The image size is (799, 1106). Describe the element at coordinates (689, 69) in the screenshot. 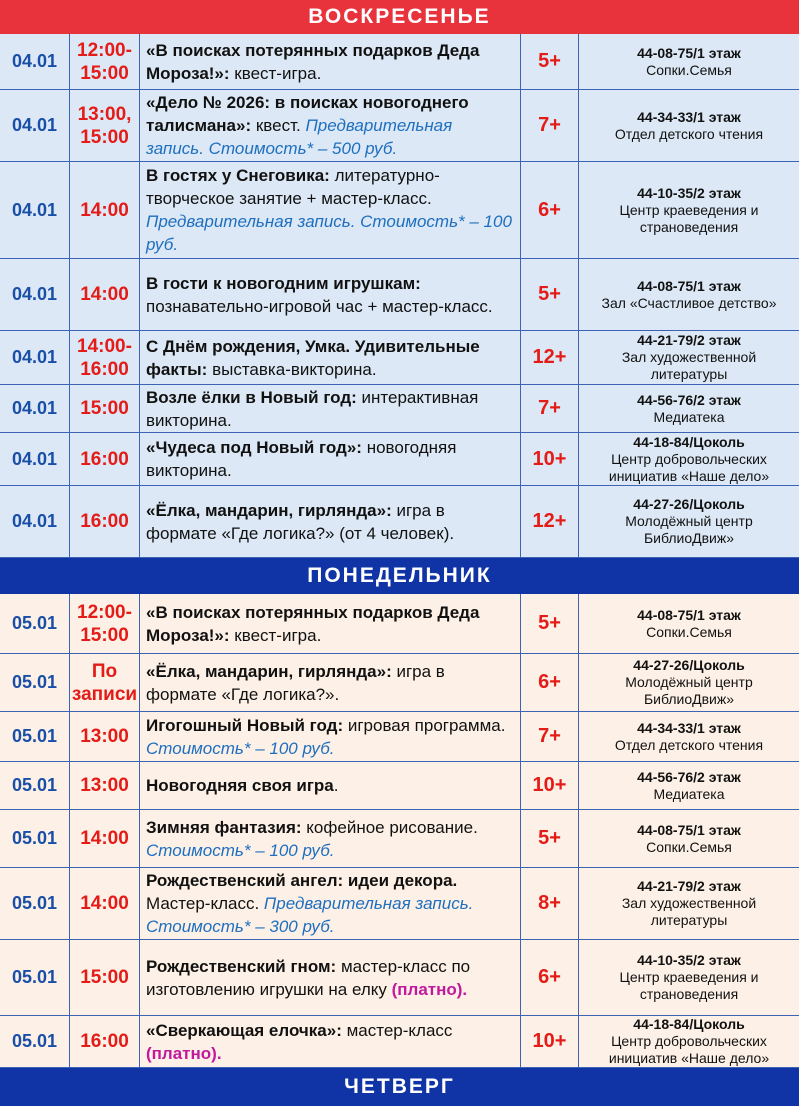

I see `place-name: Сопки.Семья` at that location.